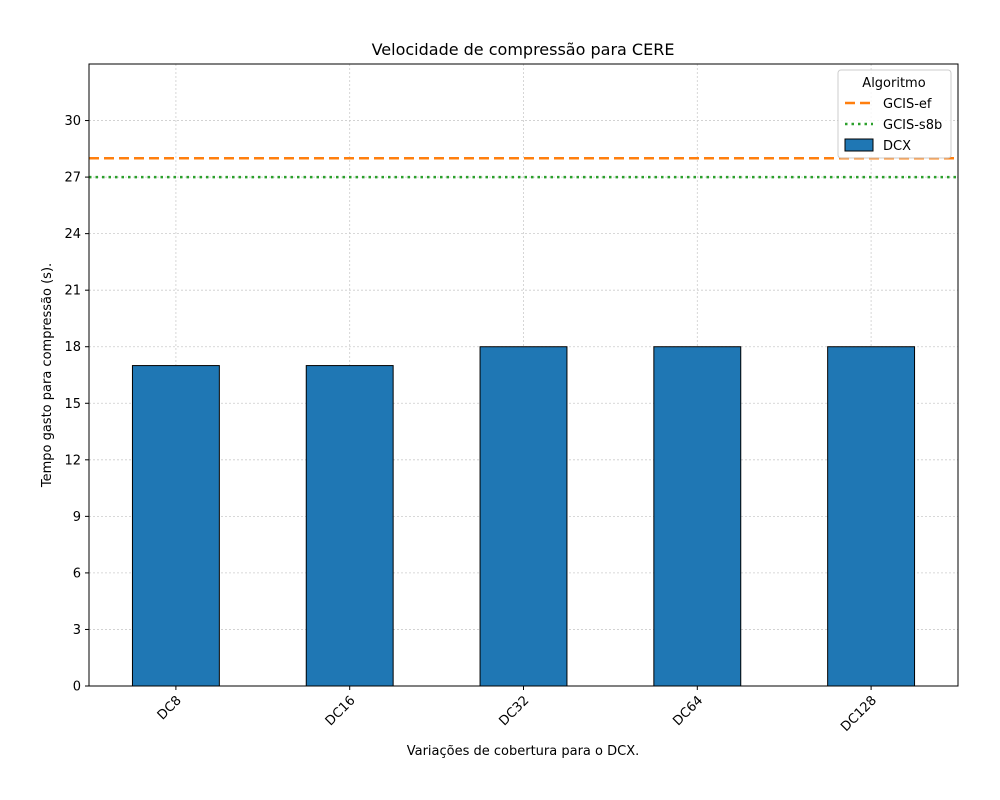 The width and height of the screenshot is (1000, 800). What do you see at coordinates (688, 711) in the screenshot?
I see `x-tick-label: DC64` at bounding box center [688, 711].